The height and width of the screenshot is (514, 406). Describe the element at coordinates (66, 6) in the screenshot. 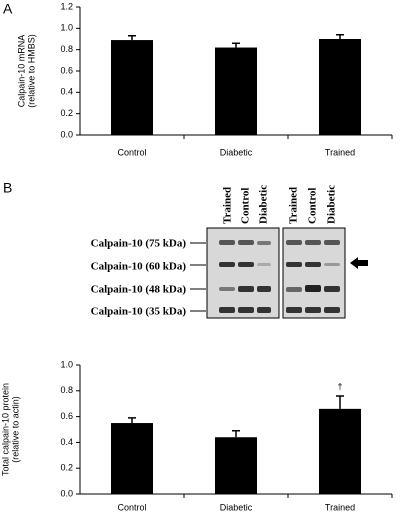

I see `y-tick-label: 1.2` at that location.